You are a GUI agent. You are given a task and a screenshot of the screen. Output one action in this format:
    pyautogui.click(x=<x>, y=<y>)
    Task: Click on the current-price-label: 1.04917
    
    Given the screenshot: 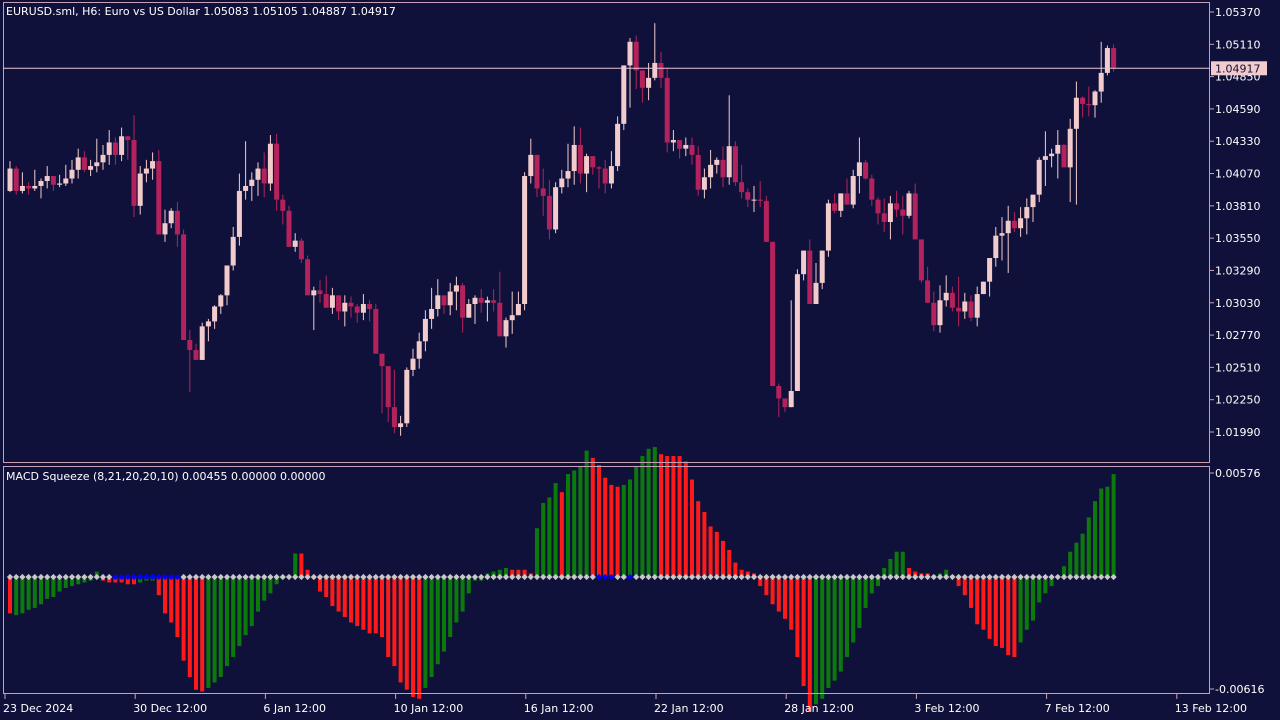 What is the action you would take?
    pyautogui.click(x=1238, y=68)
    